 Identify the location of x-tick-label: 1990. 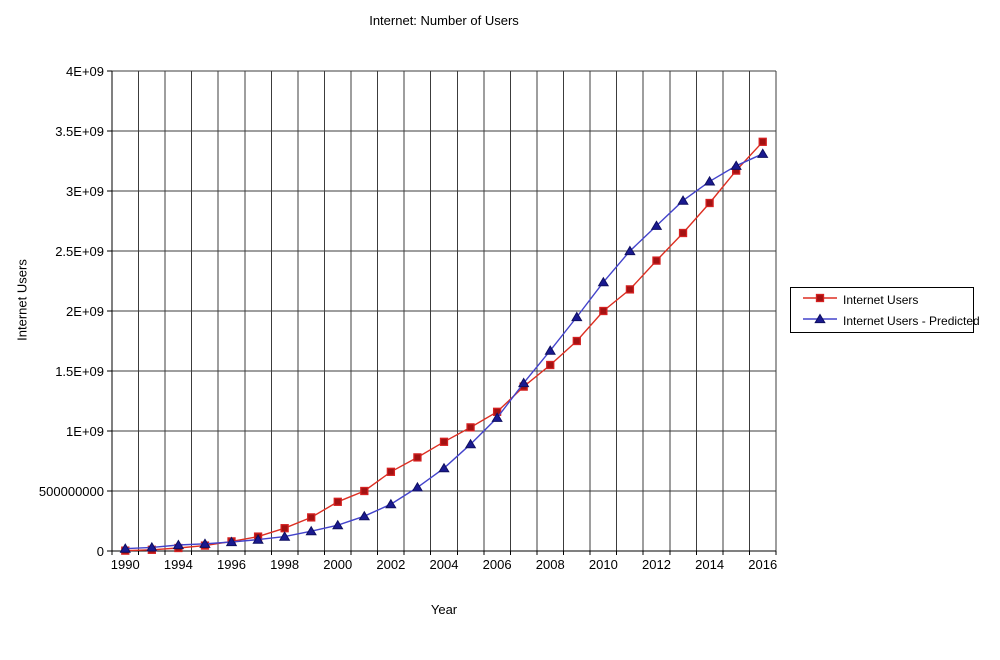
(125, 564).